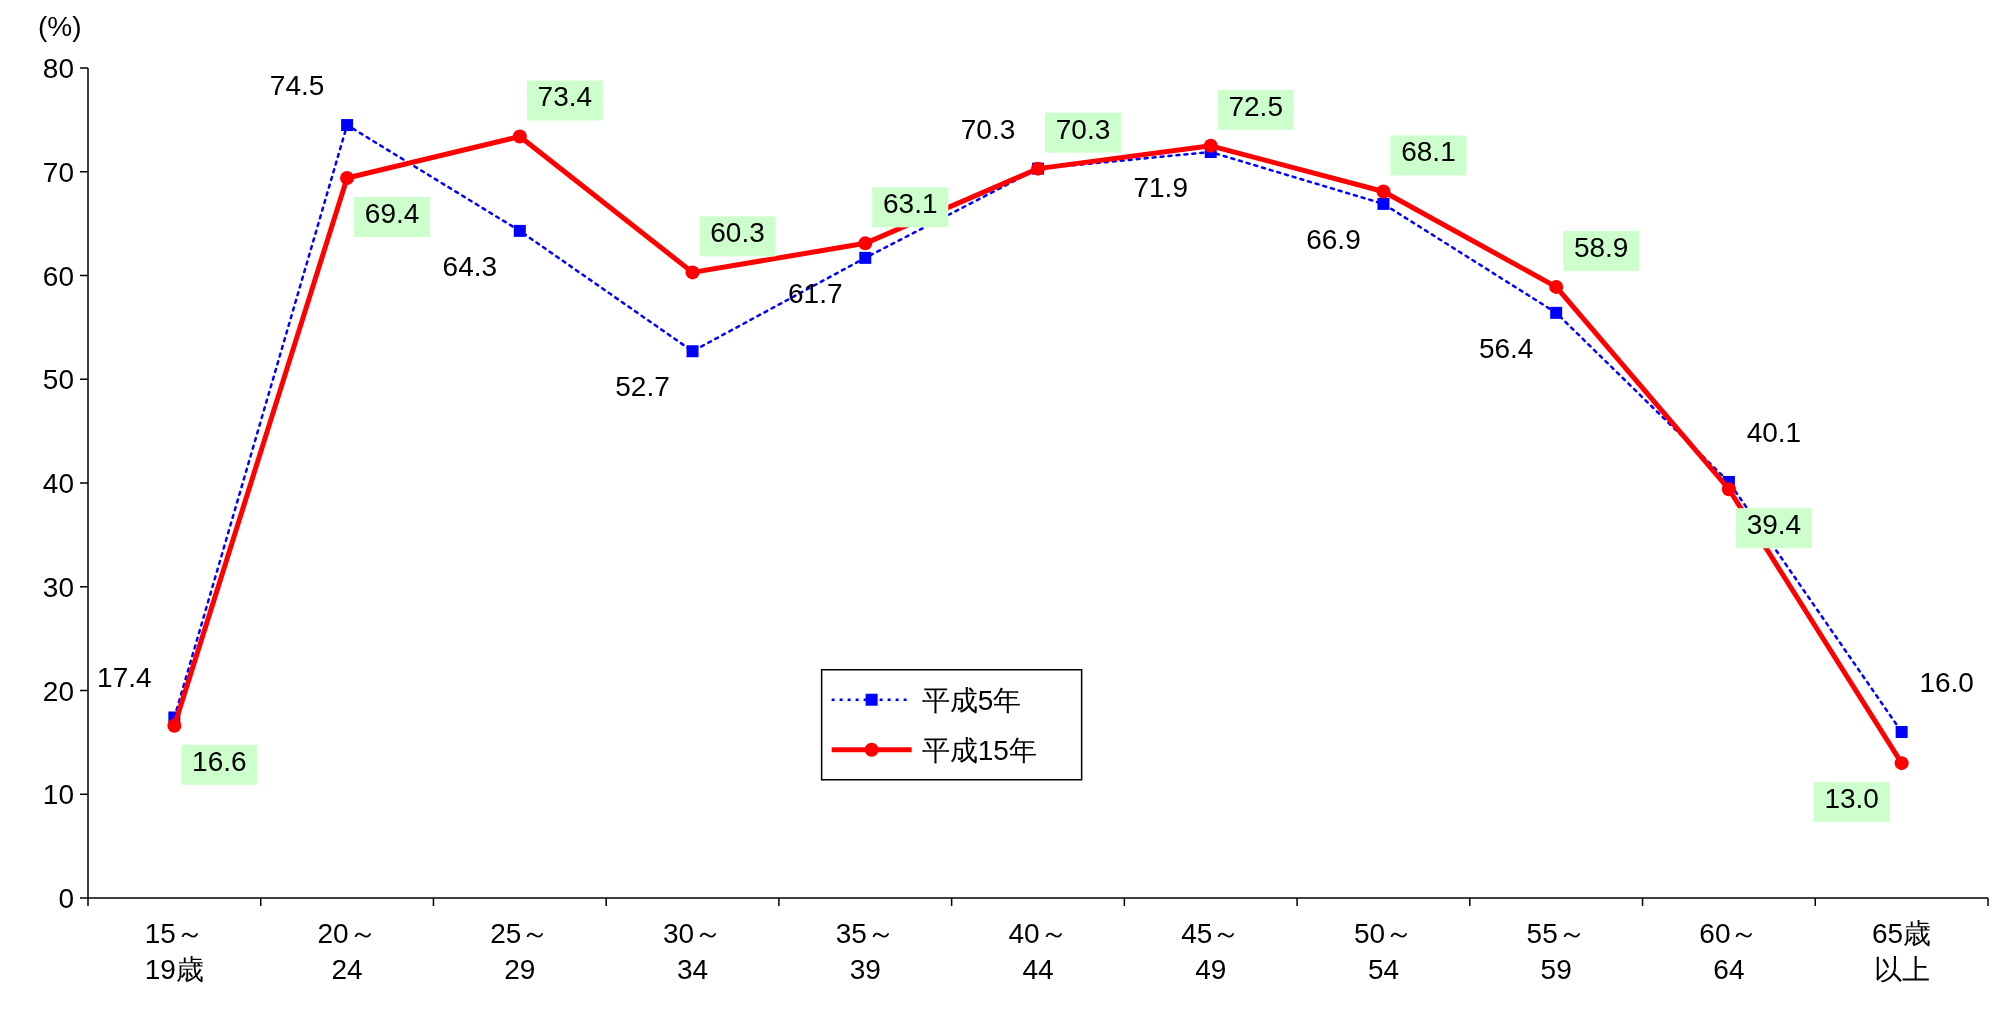 The image size is (2015, 1010). What do you see at coordinates (971, 700) in the screenshot?
I see `legend-label: 平成5年` at bounding box center [971, 700].